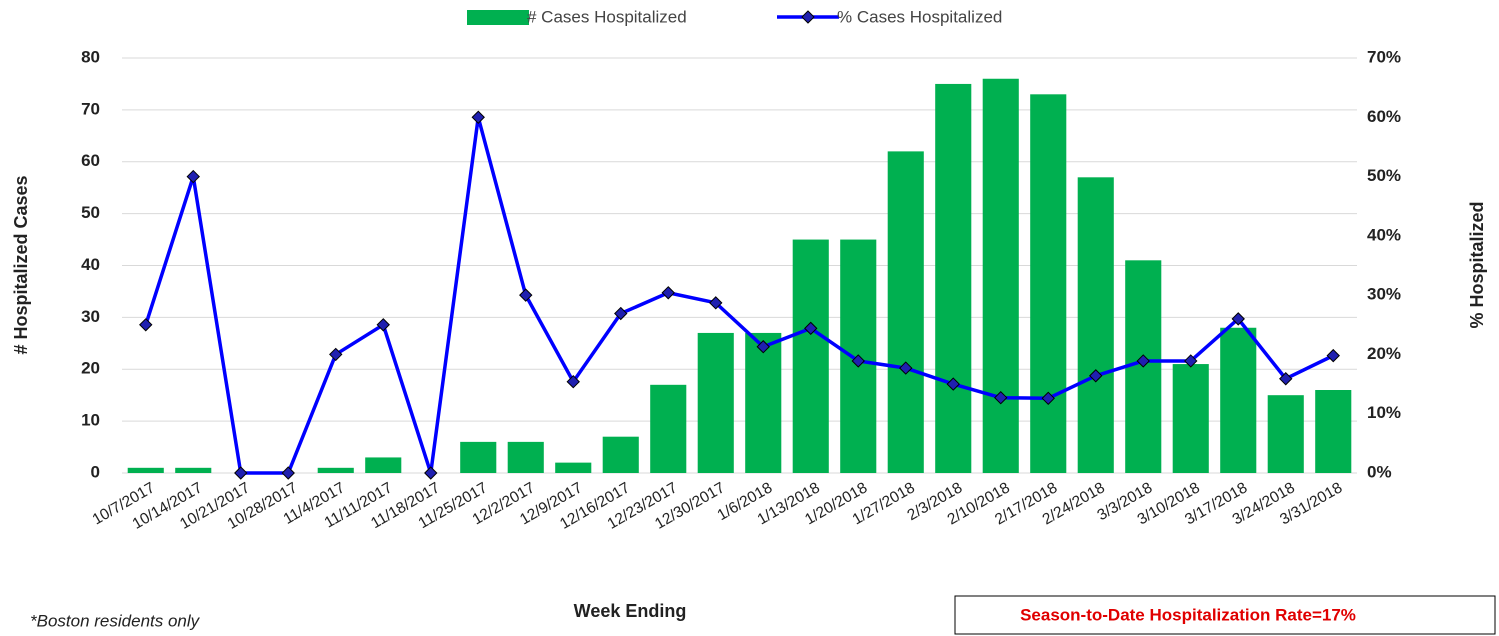  What do you see at coordinates (1188, 614) in the screenshot?
I see `rate-annotation: Season-to-Date Hospitalization Rate=17%` at bounding box center [1188, 614].